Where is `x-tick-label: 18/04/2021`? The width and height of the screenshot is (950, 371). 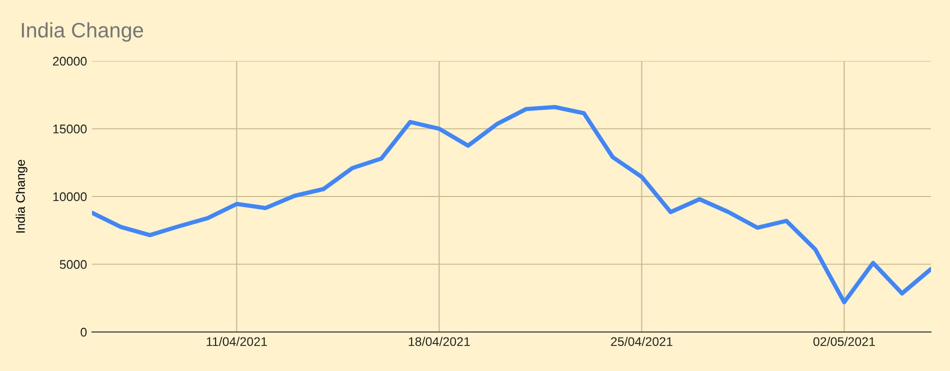
x-tick-label: 18/04/2021 is located at coordinates (439, 341).